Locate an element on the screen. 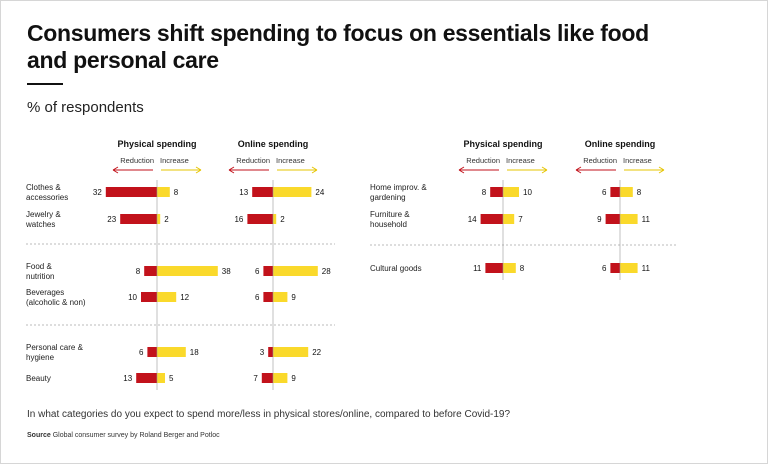 The height and width of the screenshot is (464, 768). category-label: Clothes & is located at coordinates (43, 187).